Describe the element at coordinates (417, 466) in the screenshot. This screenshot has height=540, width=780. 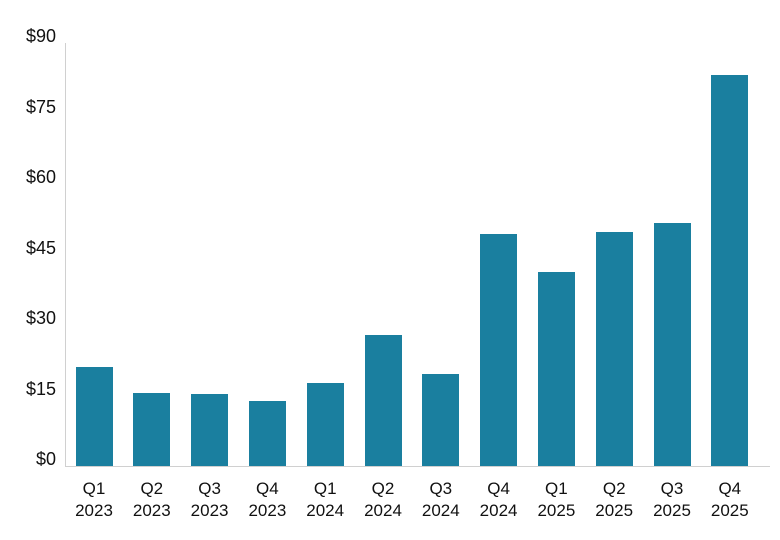
I see `x-axis-line` at that location.